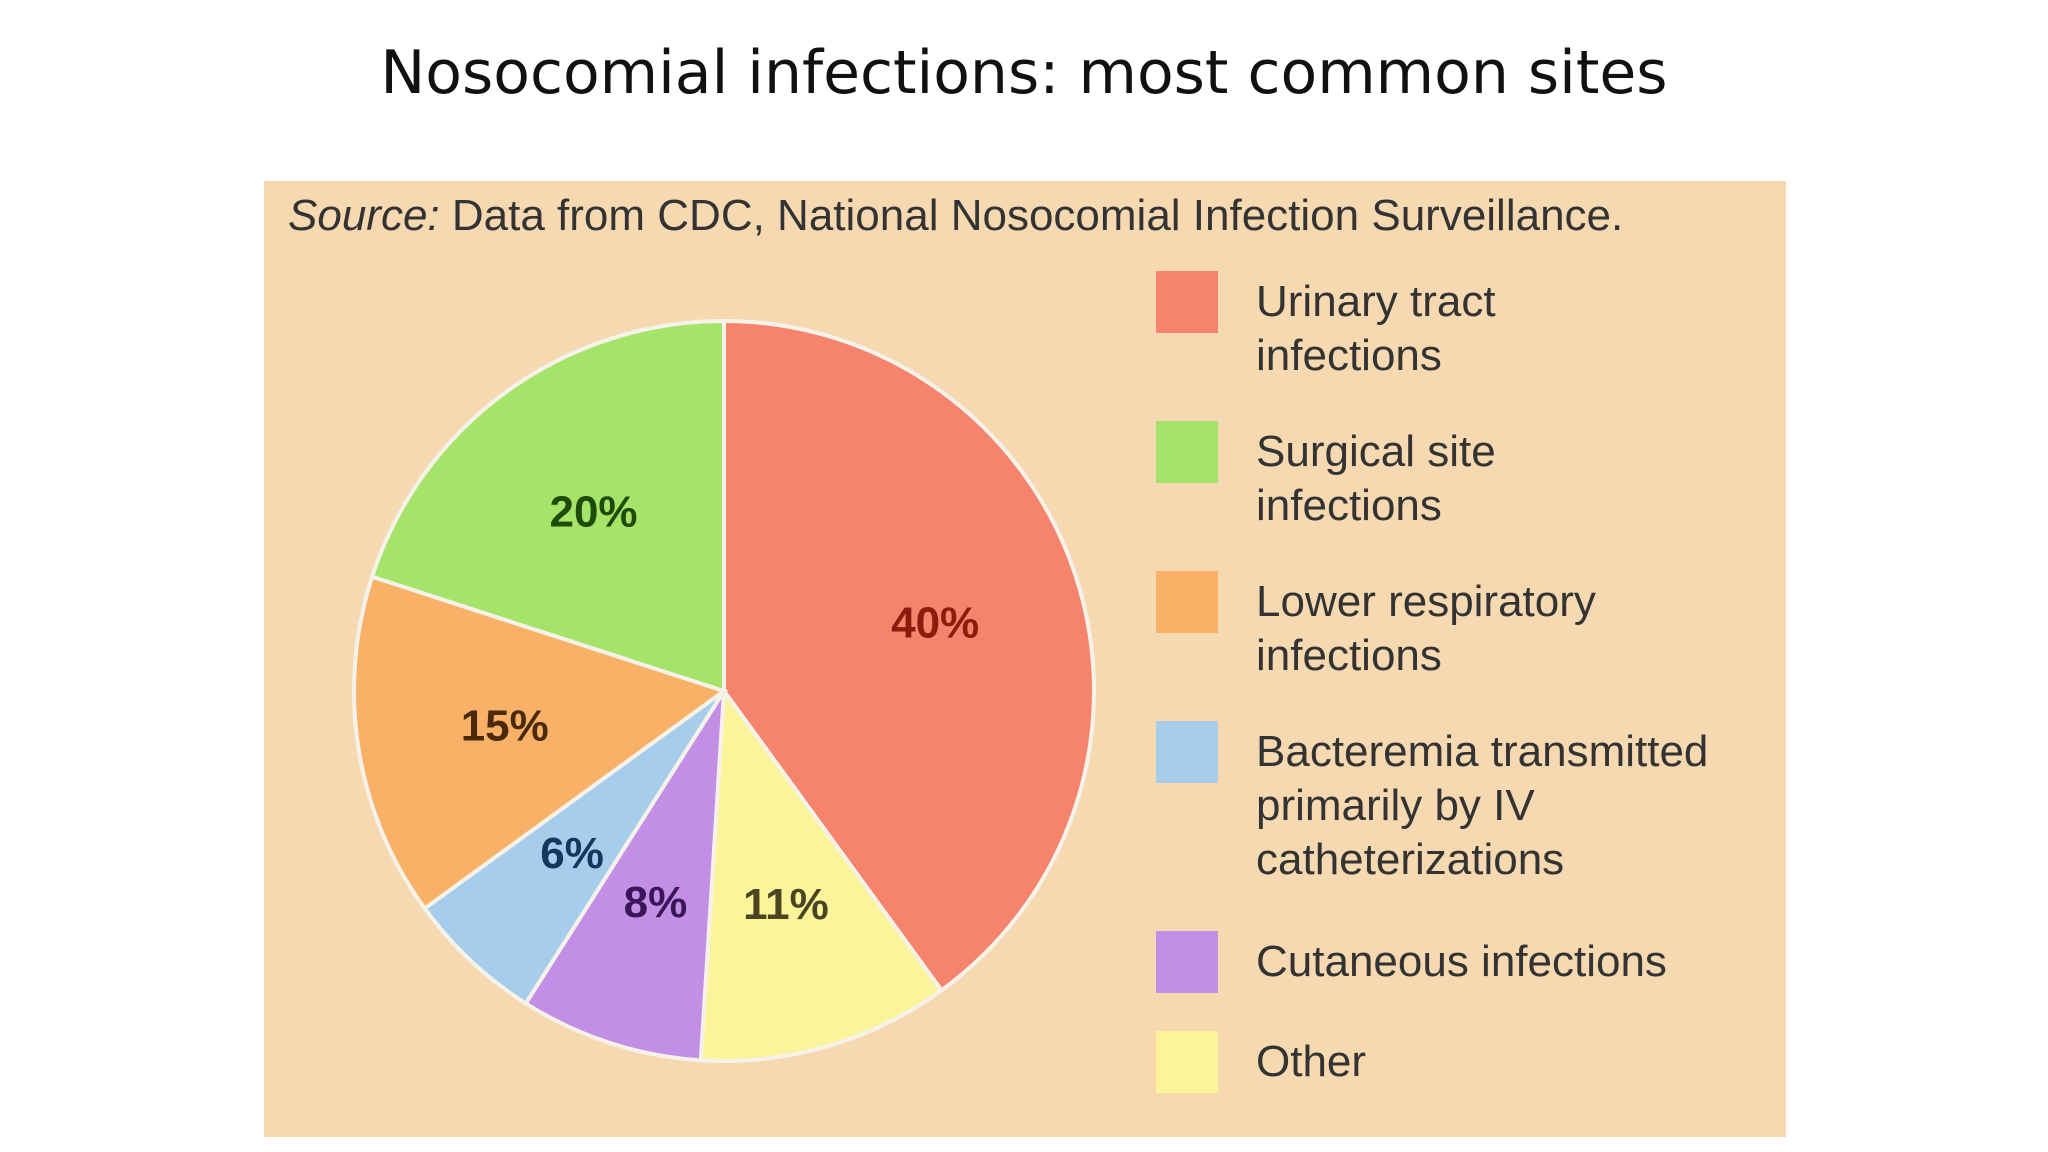 This screenshot has width=2048, height=1152. Describe the element at coordinates (505, 726) in the screenshot. I see `pie-slice-label-4: 15%` at that location.